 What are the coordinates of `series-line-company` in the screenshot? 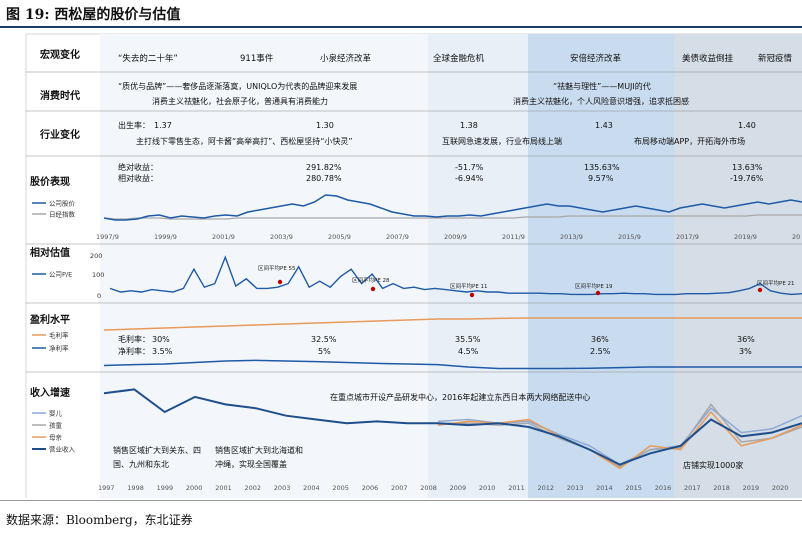 It's located at (452, 207).